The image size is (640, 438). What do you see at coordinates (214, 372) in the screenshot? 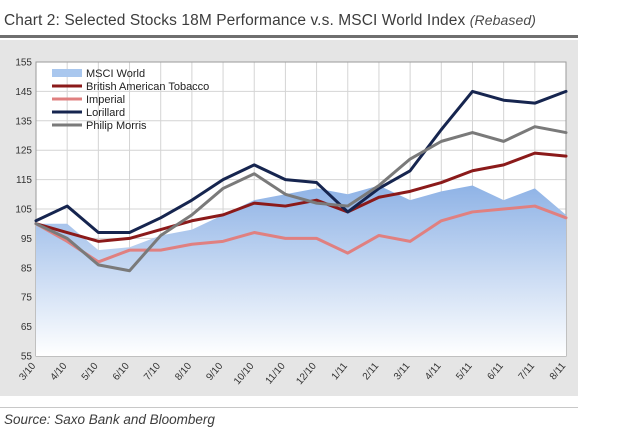
I see `x-tick-label-6: 9/10` at bounding box center [214, 372].